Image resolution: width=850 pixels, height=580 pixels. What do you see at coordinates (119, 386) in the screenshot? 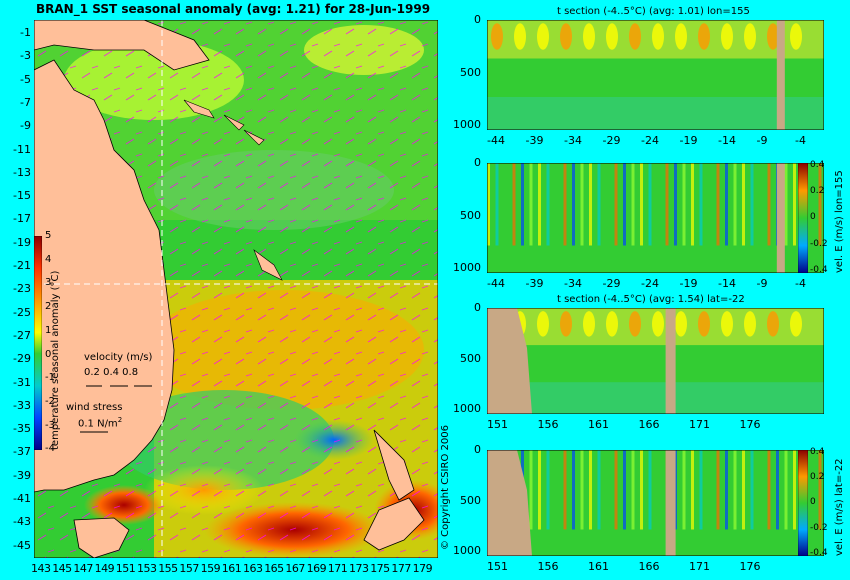
I see `velocity-scale-arrows` at bounding box center [119, 386].